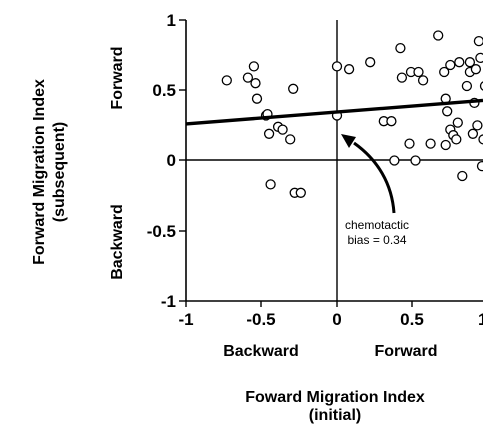 The width and height of the screenshot is (483, 426). I want to click on x-tick-label: 0, so click(336, 319).